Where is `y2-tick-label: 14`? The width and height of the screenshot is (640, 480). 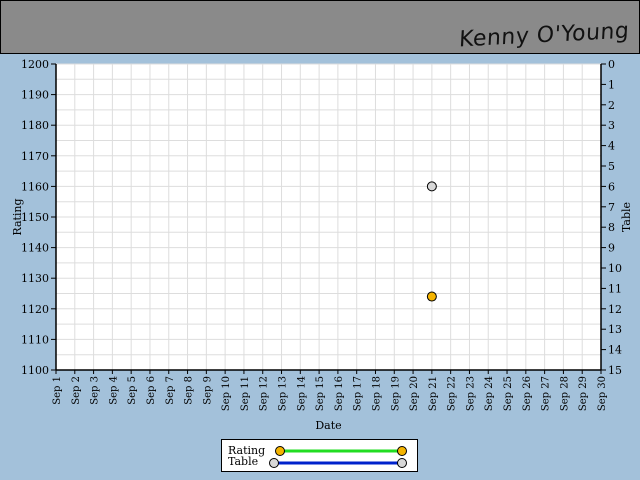 y2-tick-label: 14 is located at coordinates (615, 350).